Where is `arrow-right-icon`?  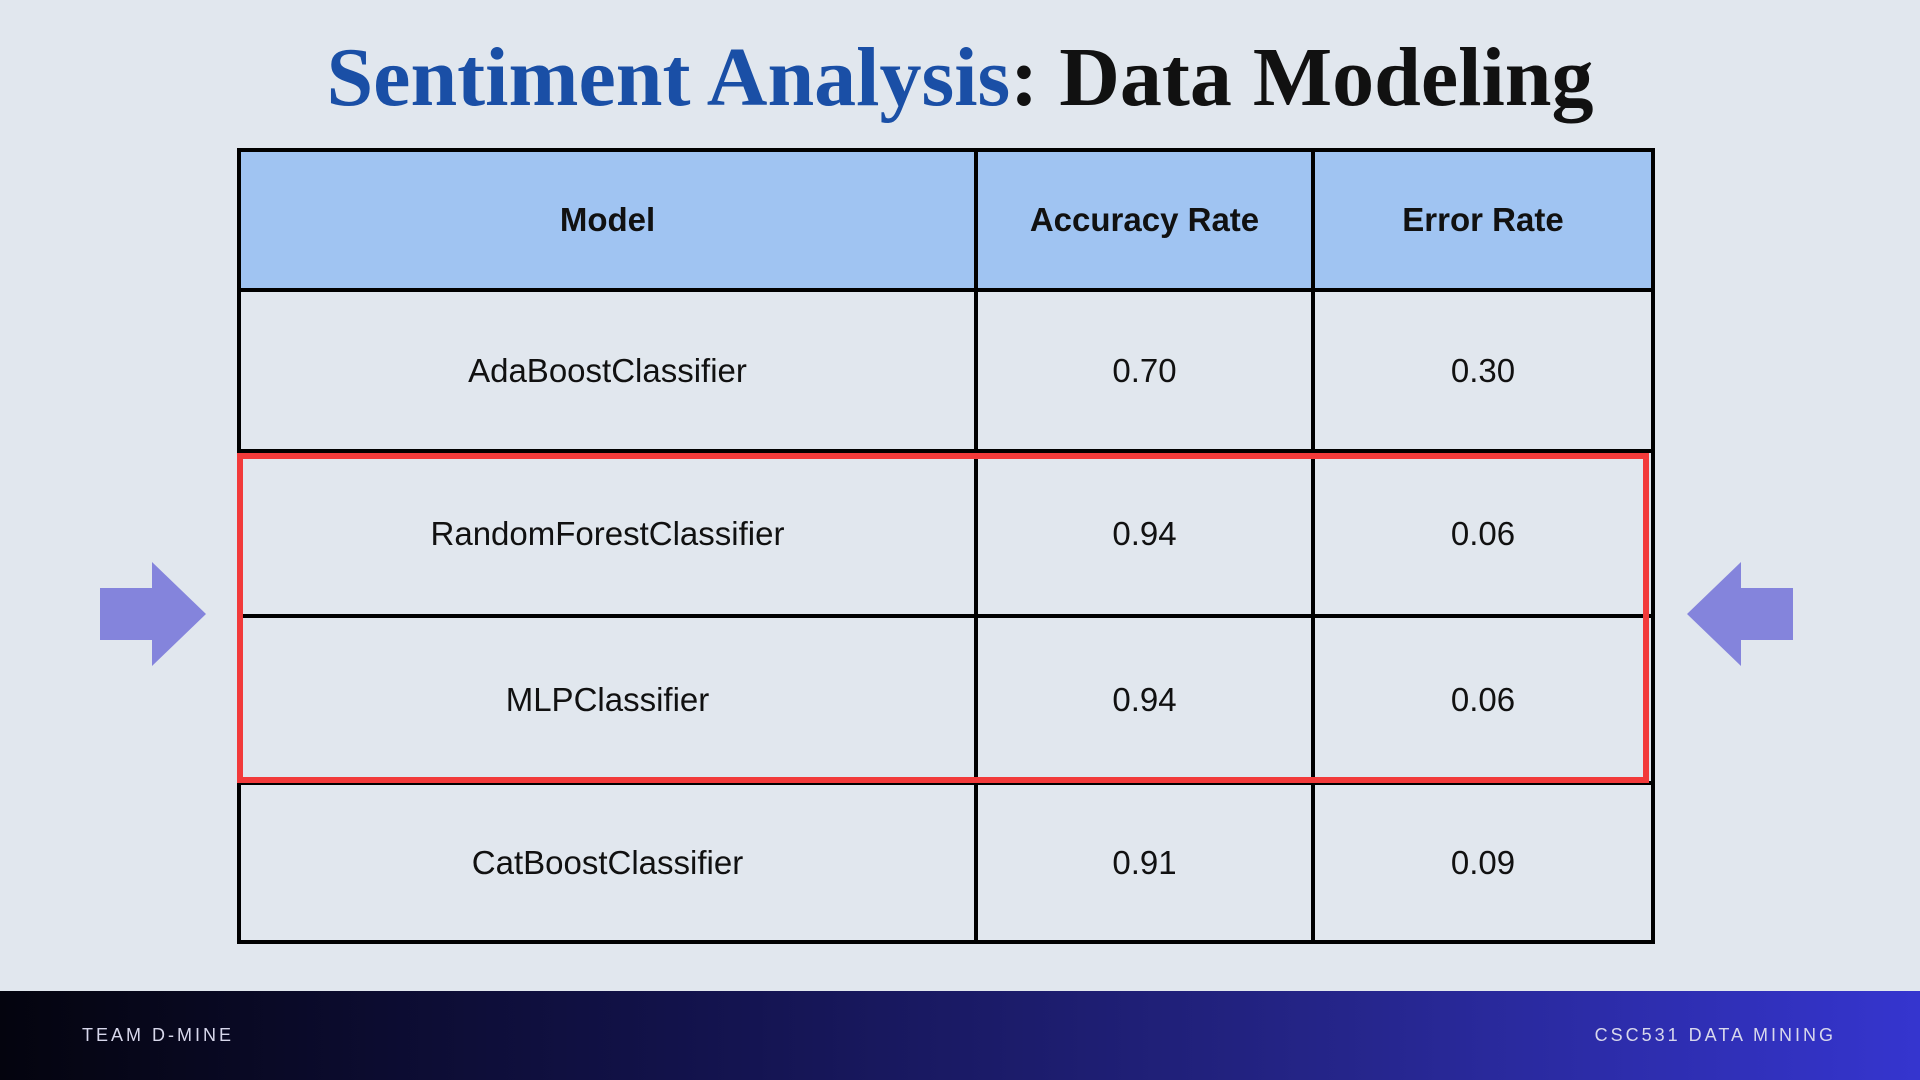 arrow-right-icon is located at coordinates (153, 614).